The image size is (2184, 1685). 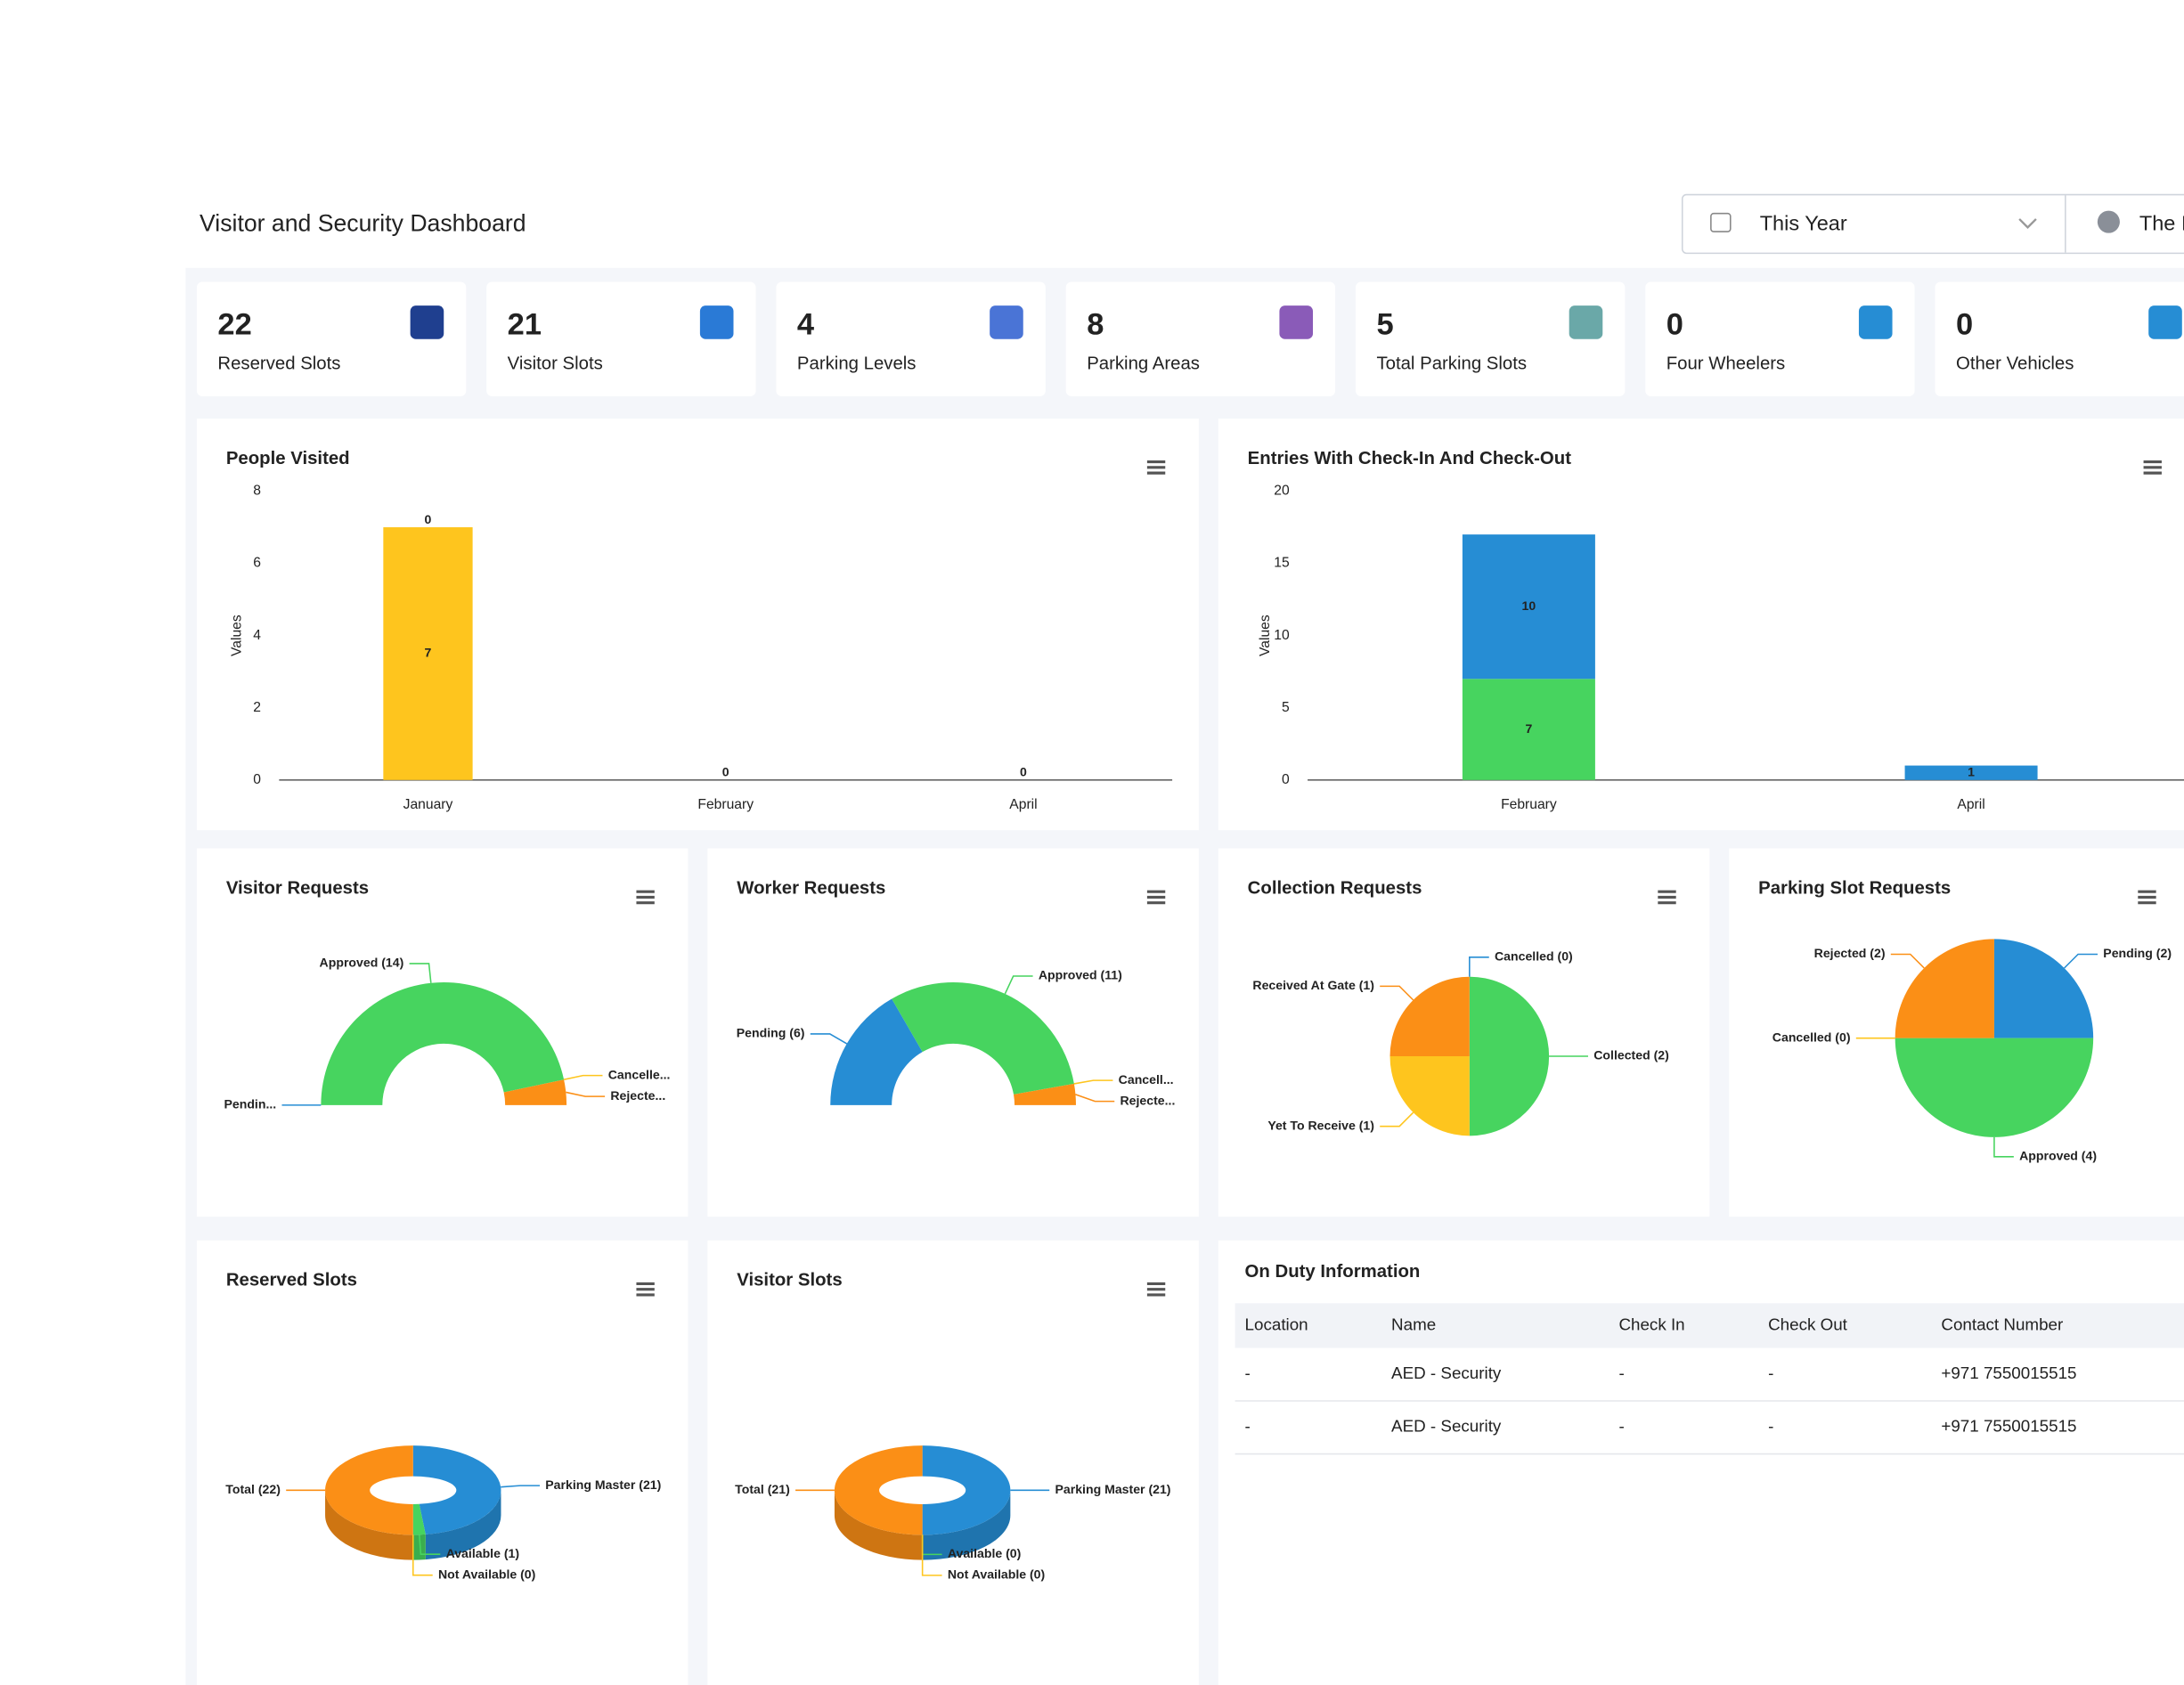 What do you see at coordinates (1803, 222) in the screenshot?
I see `period-filter: This Year` at bounding box center [1803, 222].